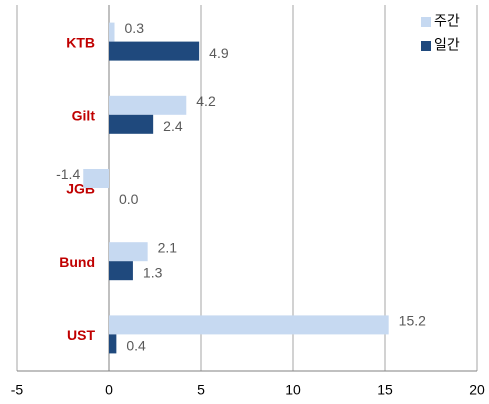  What do you see at coordinates (84, 116) in the screenshot?
I see `category-label: Gilt` at bounding box center [84, 116].